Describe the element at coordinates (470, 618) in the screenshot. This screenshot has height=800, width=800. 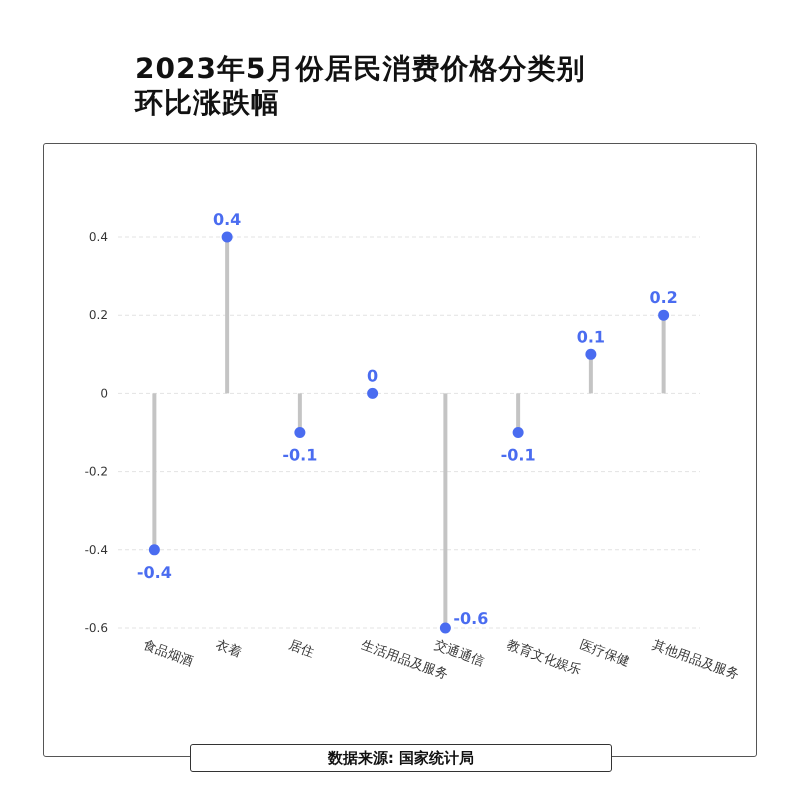
I see `data-label: -0.6` at that location.